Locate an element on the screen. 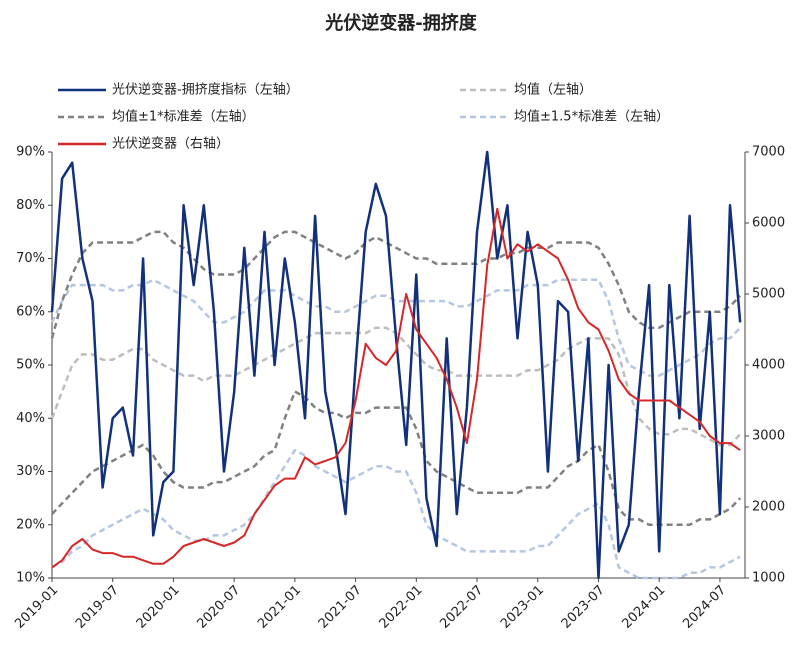 The height and width of the screenshot is (647, 803). y-tick-label: 90% is located at coordinates (30, 152).